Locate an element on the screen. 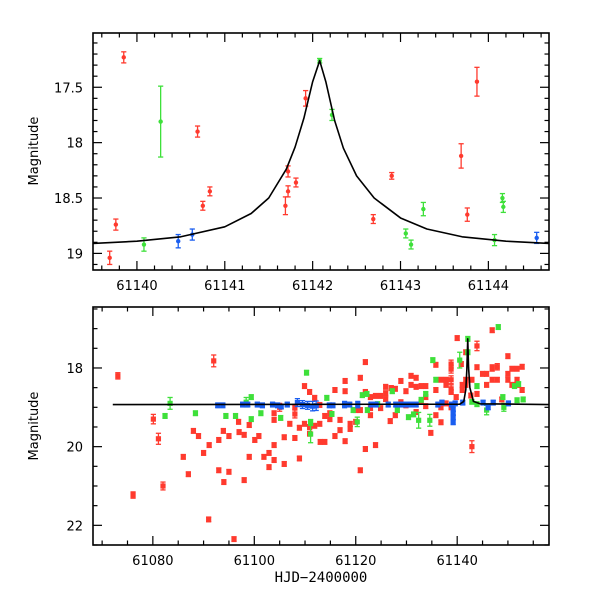 The image size is (600, 600). x-tick-label: 61142 is located at coordinates (312, 286).